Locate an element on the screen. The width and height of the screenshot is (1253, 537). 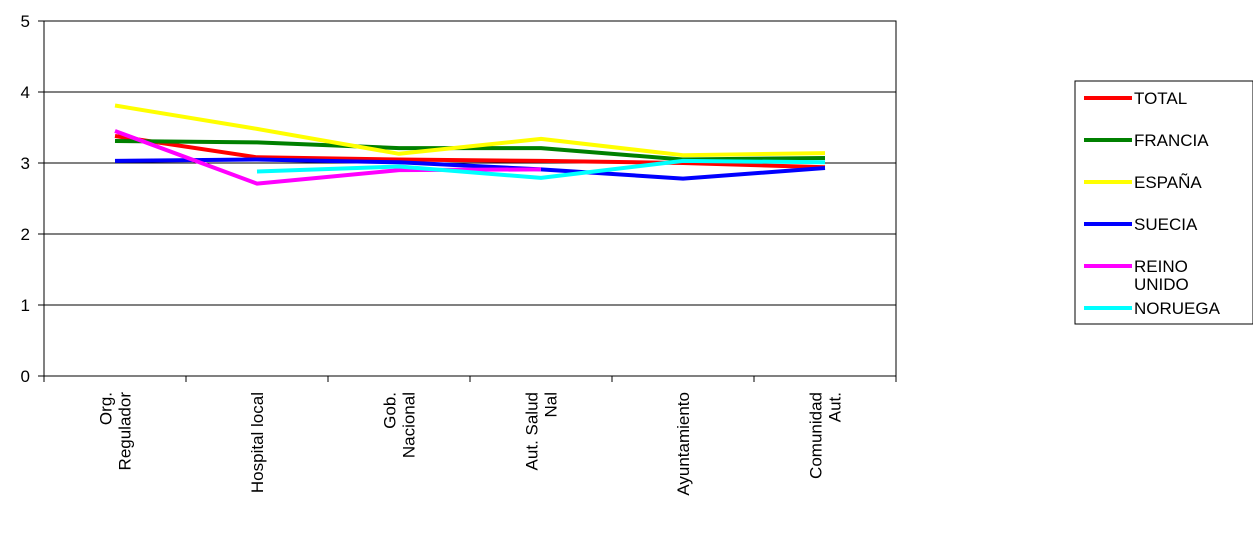
x-tick-label: Aut. Salud is located at coordinates (532, 431).